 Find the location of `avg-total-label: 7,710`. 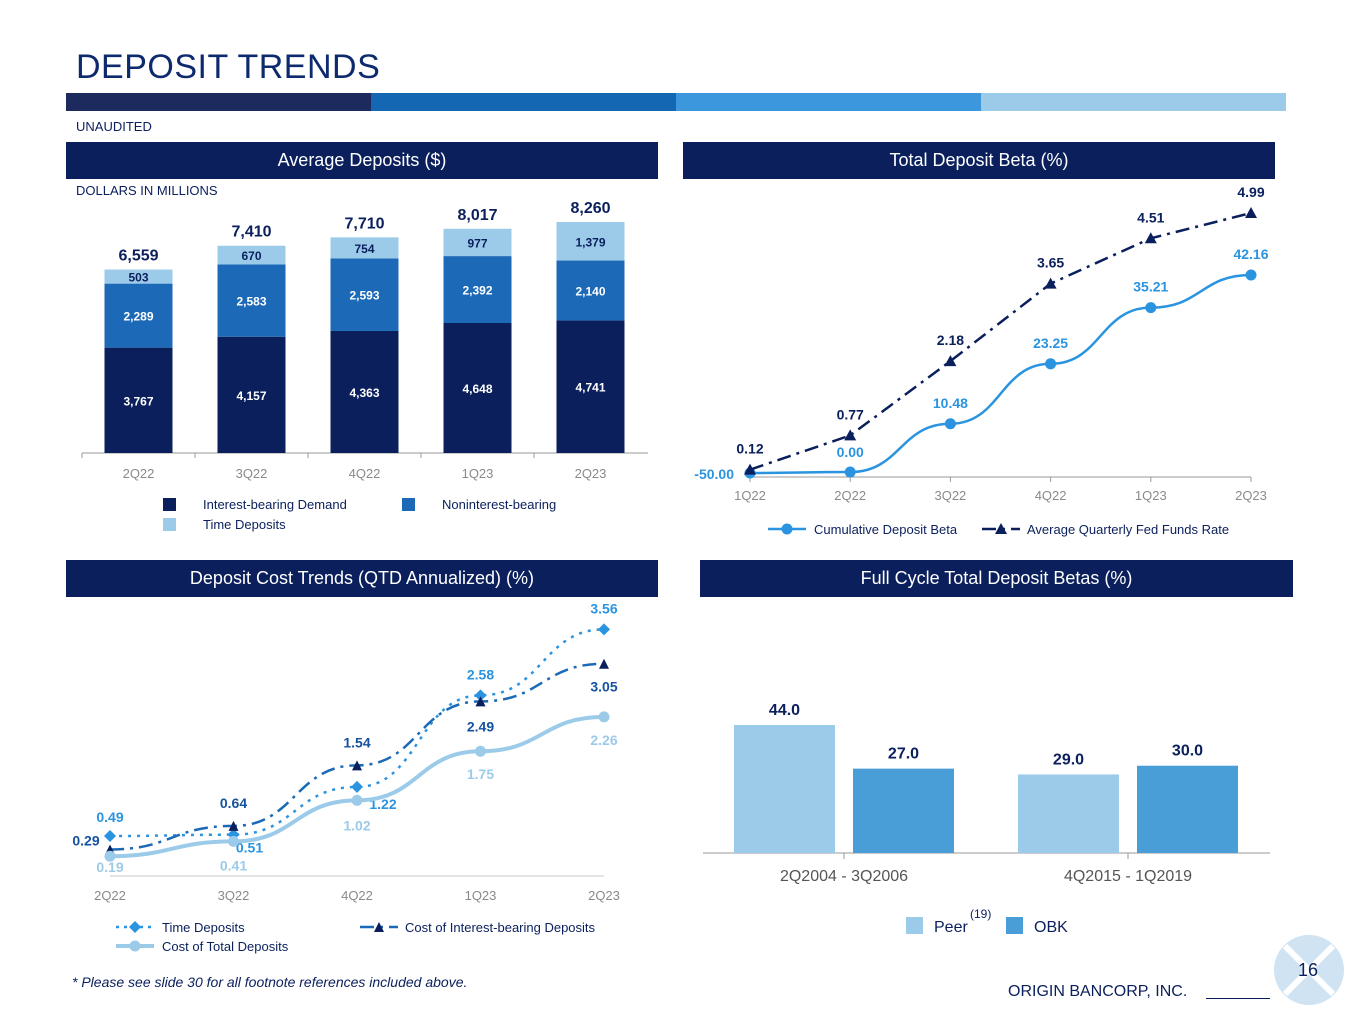

avg-total-label: 7,710 is located at coordinates (364, 223).